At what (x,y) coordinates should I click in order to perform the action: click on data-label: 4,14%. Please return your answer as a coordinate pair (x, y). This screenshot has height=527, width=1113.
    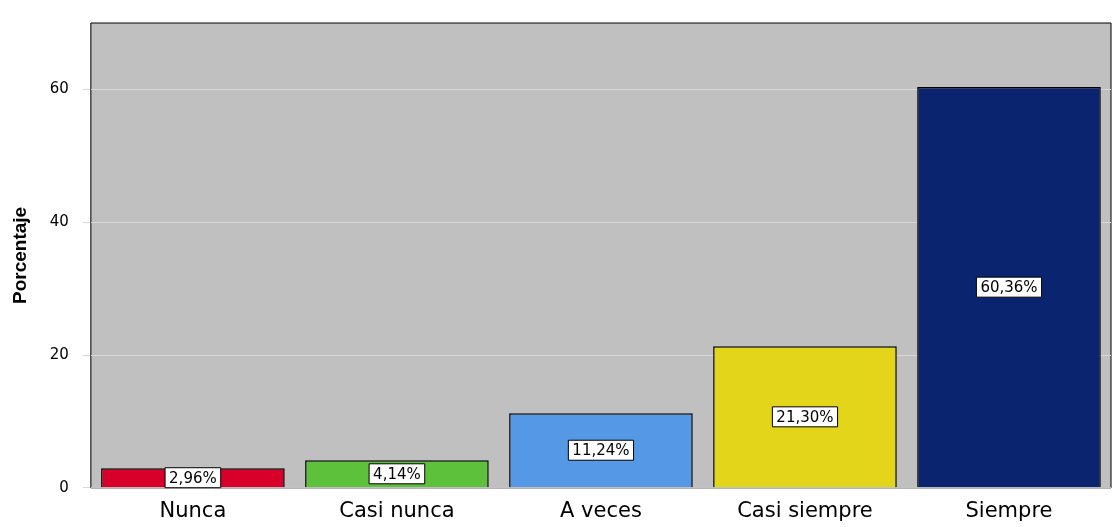
    Looking at the image, I should click on (397, 473).